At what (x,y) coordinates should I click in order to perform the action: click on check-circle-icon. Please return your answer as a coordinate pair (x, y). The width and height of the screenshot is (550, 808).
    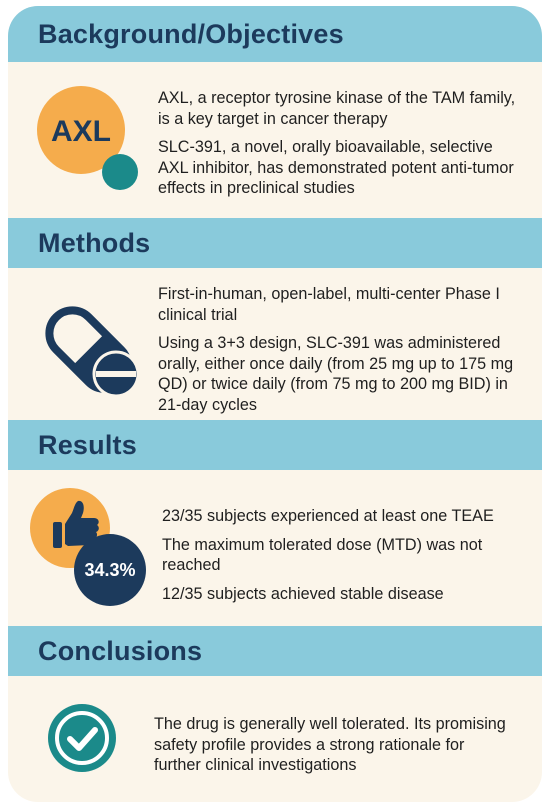
    Looking at the image, I should click on (82, 738).